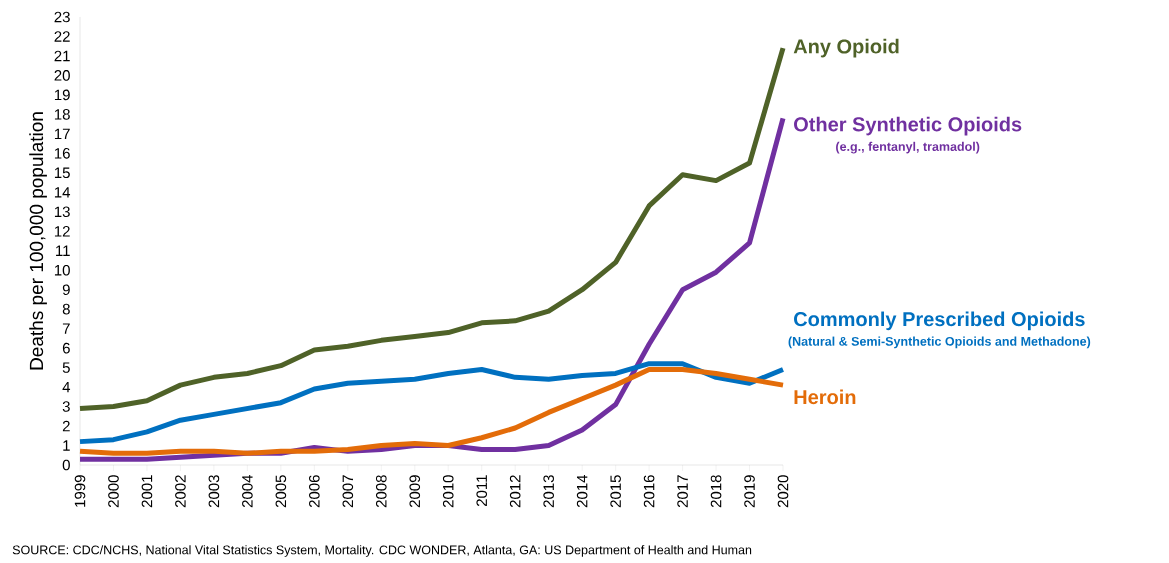 This screenshot has height=563, width=1169. Describe the element at coordinates (348, 491) in the screenshot. I see `x-tick-label: 2007` at that location.